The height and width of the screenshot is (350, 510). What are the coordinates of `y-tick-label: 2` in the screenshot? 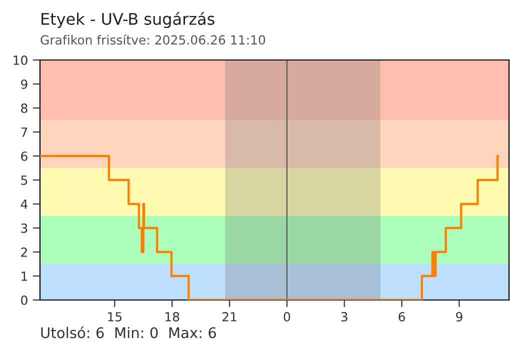 It's located at (24, 252).